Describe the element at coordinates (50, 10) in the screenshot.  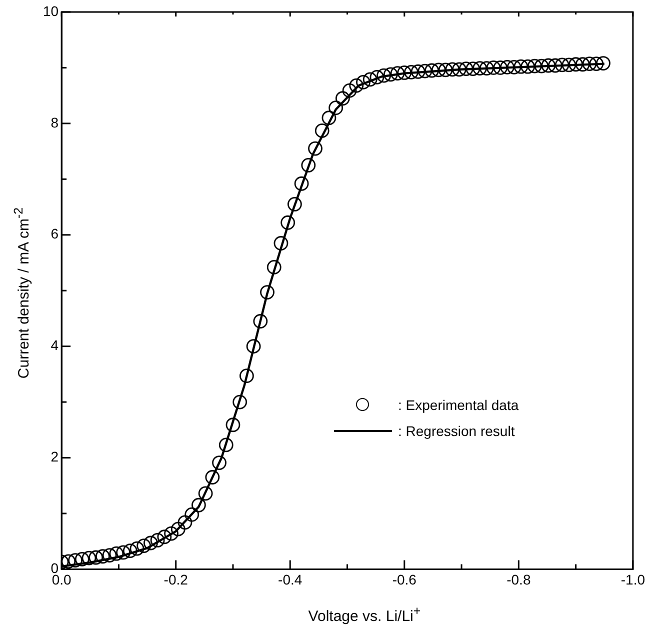
I see `y-tick-label: 10` at that location.